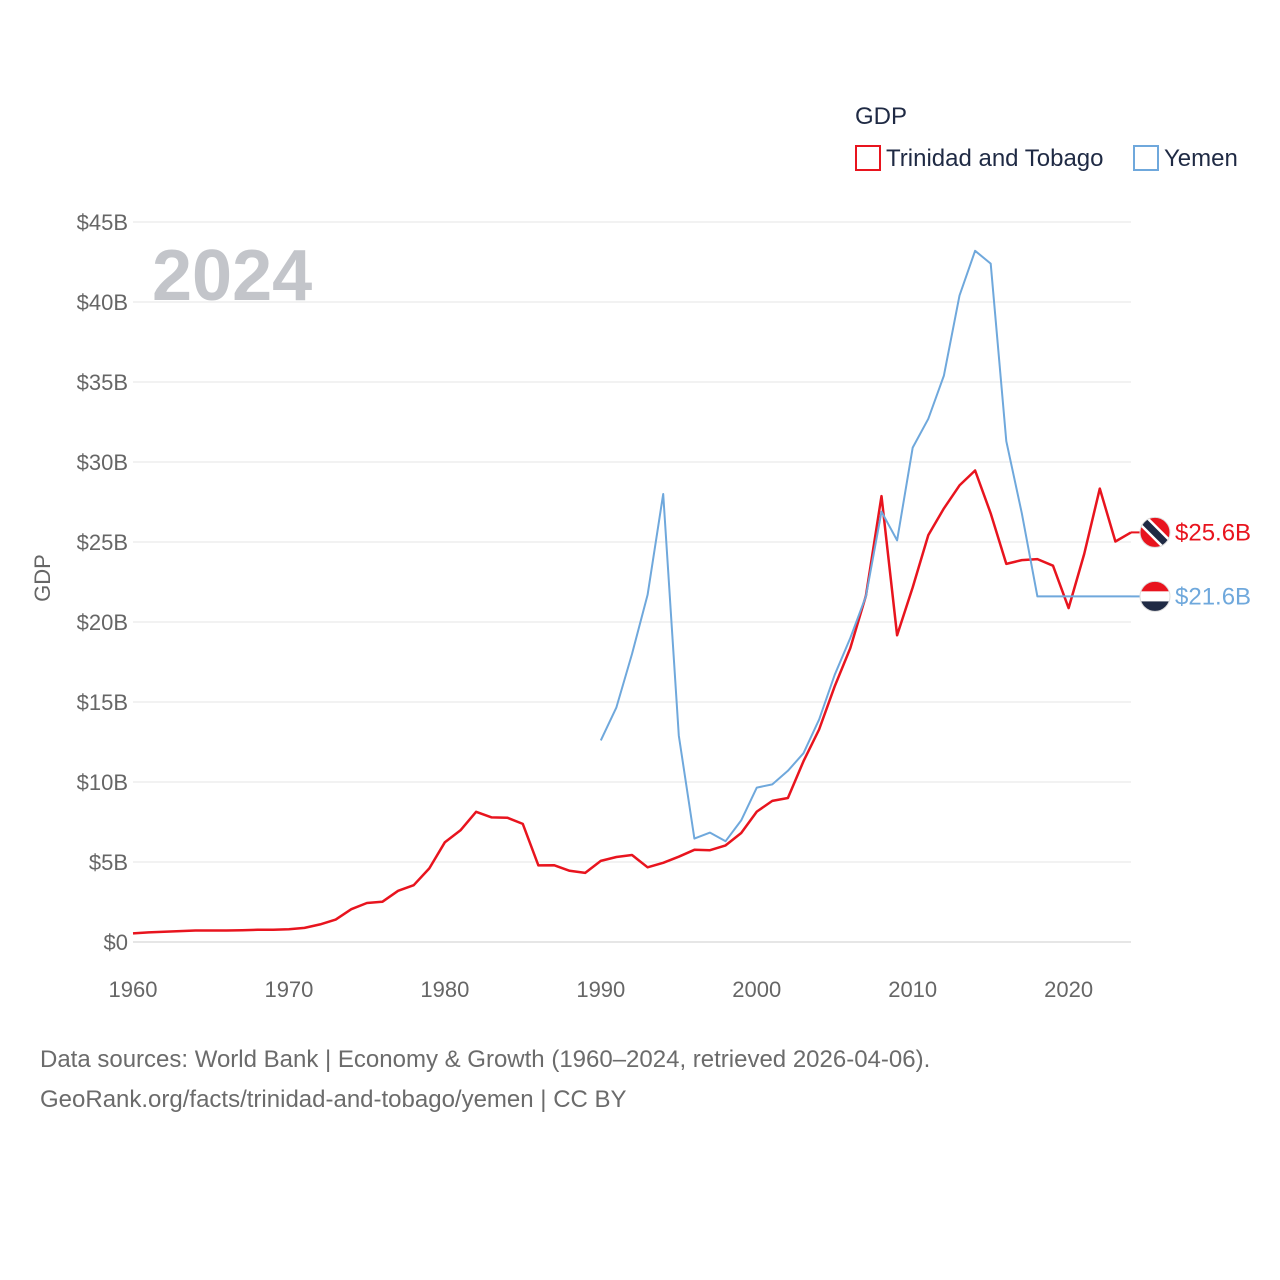 The width and height of the screenshot is (1280, 1280). What do you see at coordinates (288, 989) in the screenshot?
I see `x-tick-label: 1970` at bounding box center [288, 989].